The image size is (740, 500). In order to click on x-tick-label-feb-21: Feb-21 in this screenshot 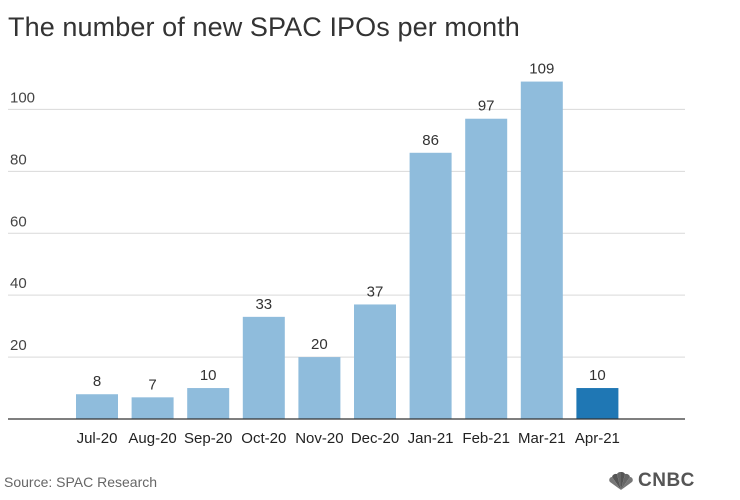, I will do `click(486, 438)`.